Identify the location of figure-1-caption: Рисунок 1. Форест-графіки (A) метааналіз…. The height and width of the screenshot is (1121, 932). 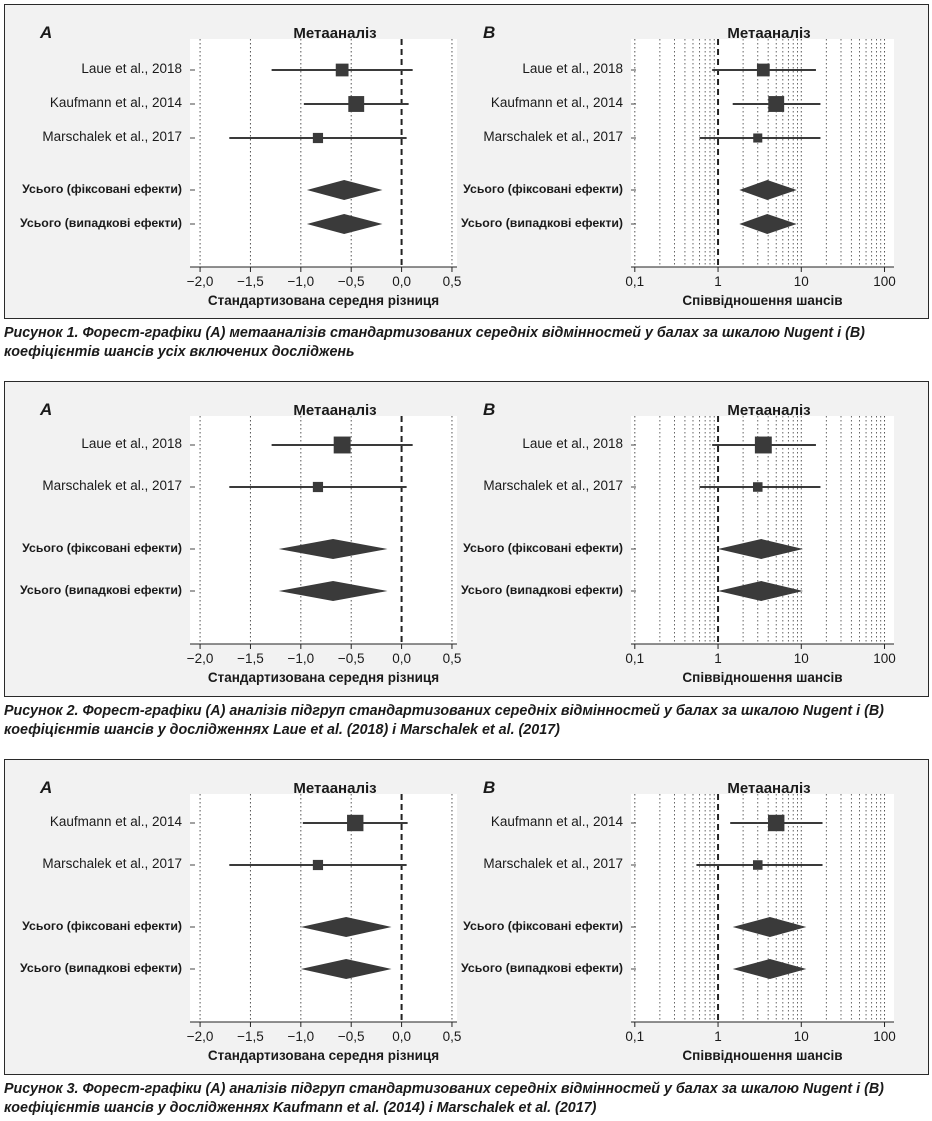
(434, 342).